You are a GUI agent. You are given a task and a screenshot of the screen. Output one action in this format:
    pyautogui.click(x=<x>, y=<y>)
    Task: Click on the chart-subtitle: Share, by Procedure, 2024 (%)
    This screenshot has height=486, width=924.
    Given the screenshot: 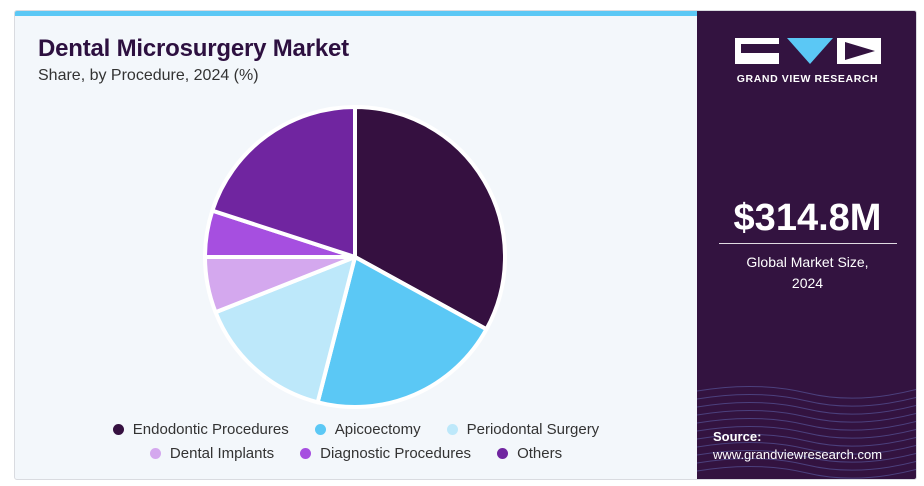 What is the action you would take?
    pyautogui.click(x=148, y=75)
    